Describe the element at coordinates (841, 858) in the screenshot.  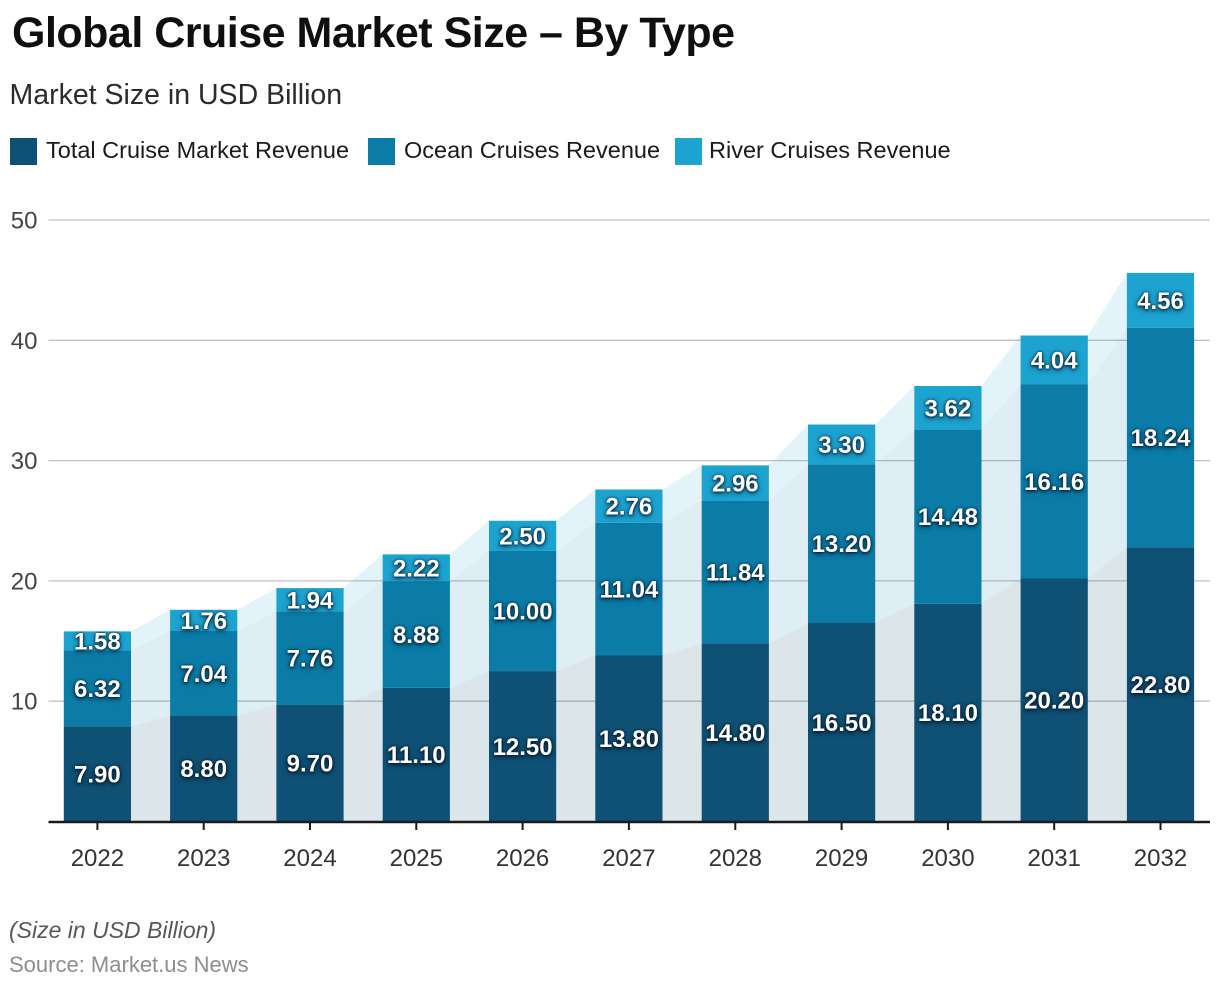
I see `svg-text: 2029` at that location.